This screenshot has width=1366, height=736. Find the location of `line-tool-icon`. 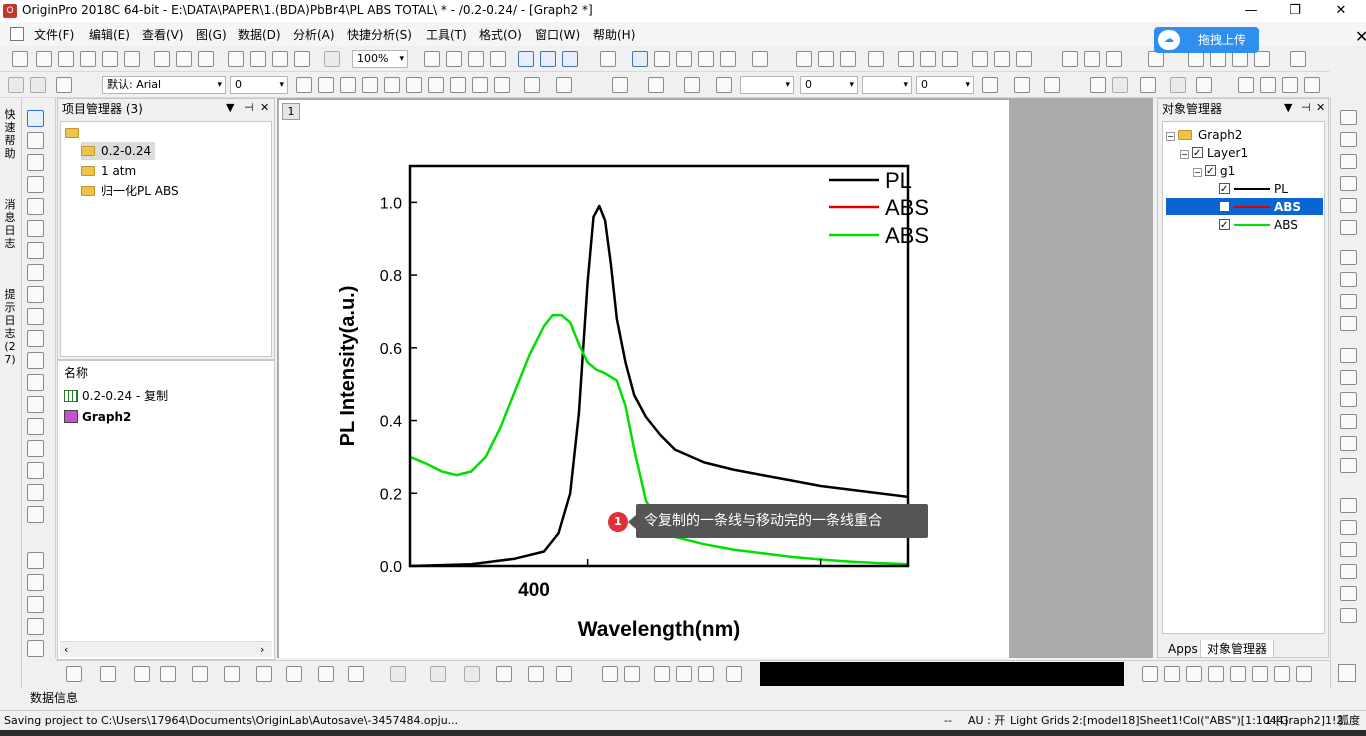

line-tool-icon is located at coordinates (35, 382).